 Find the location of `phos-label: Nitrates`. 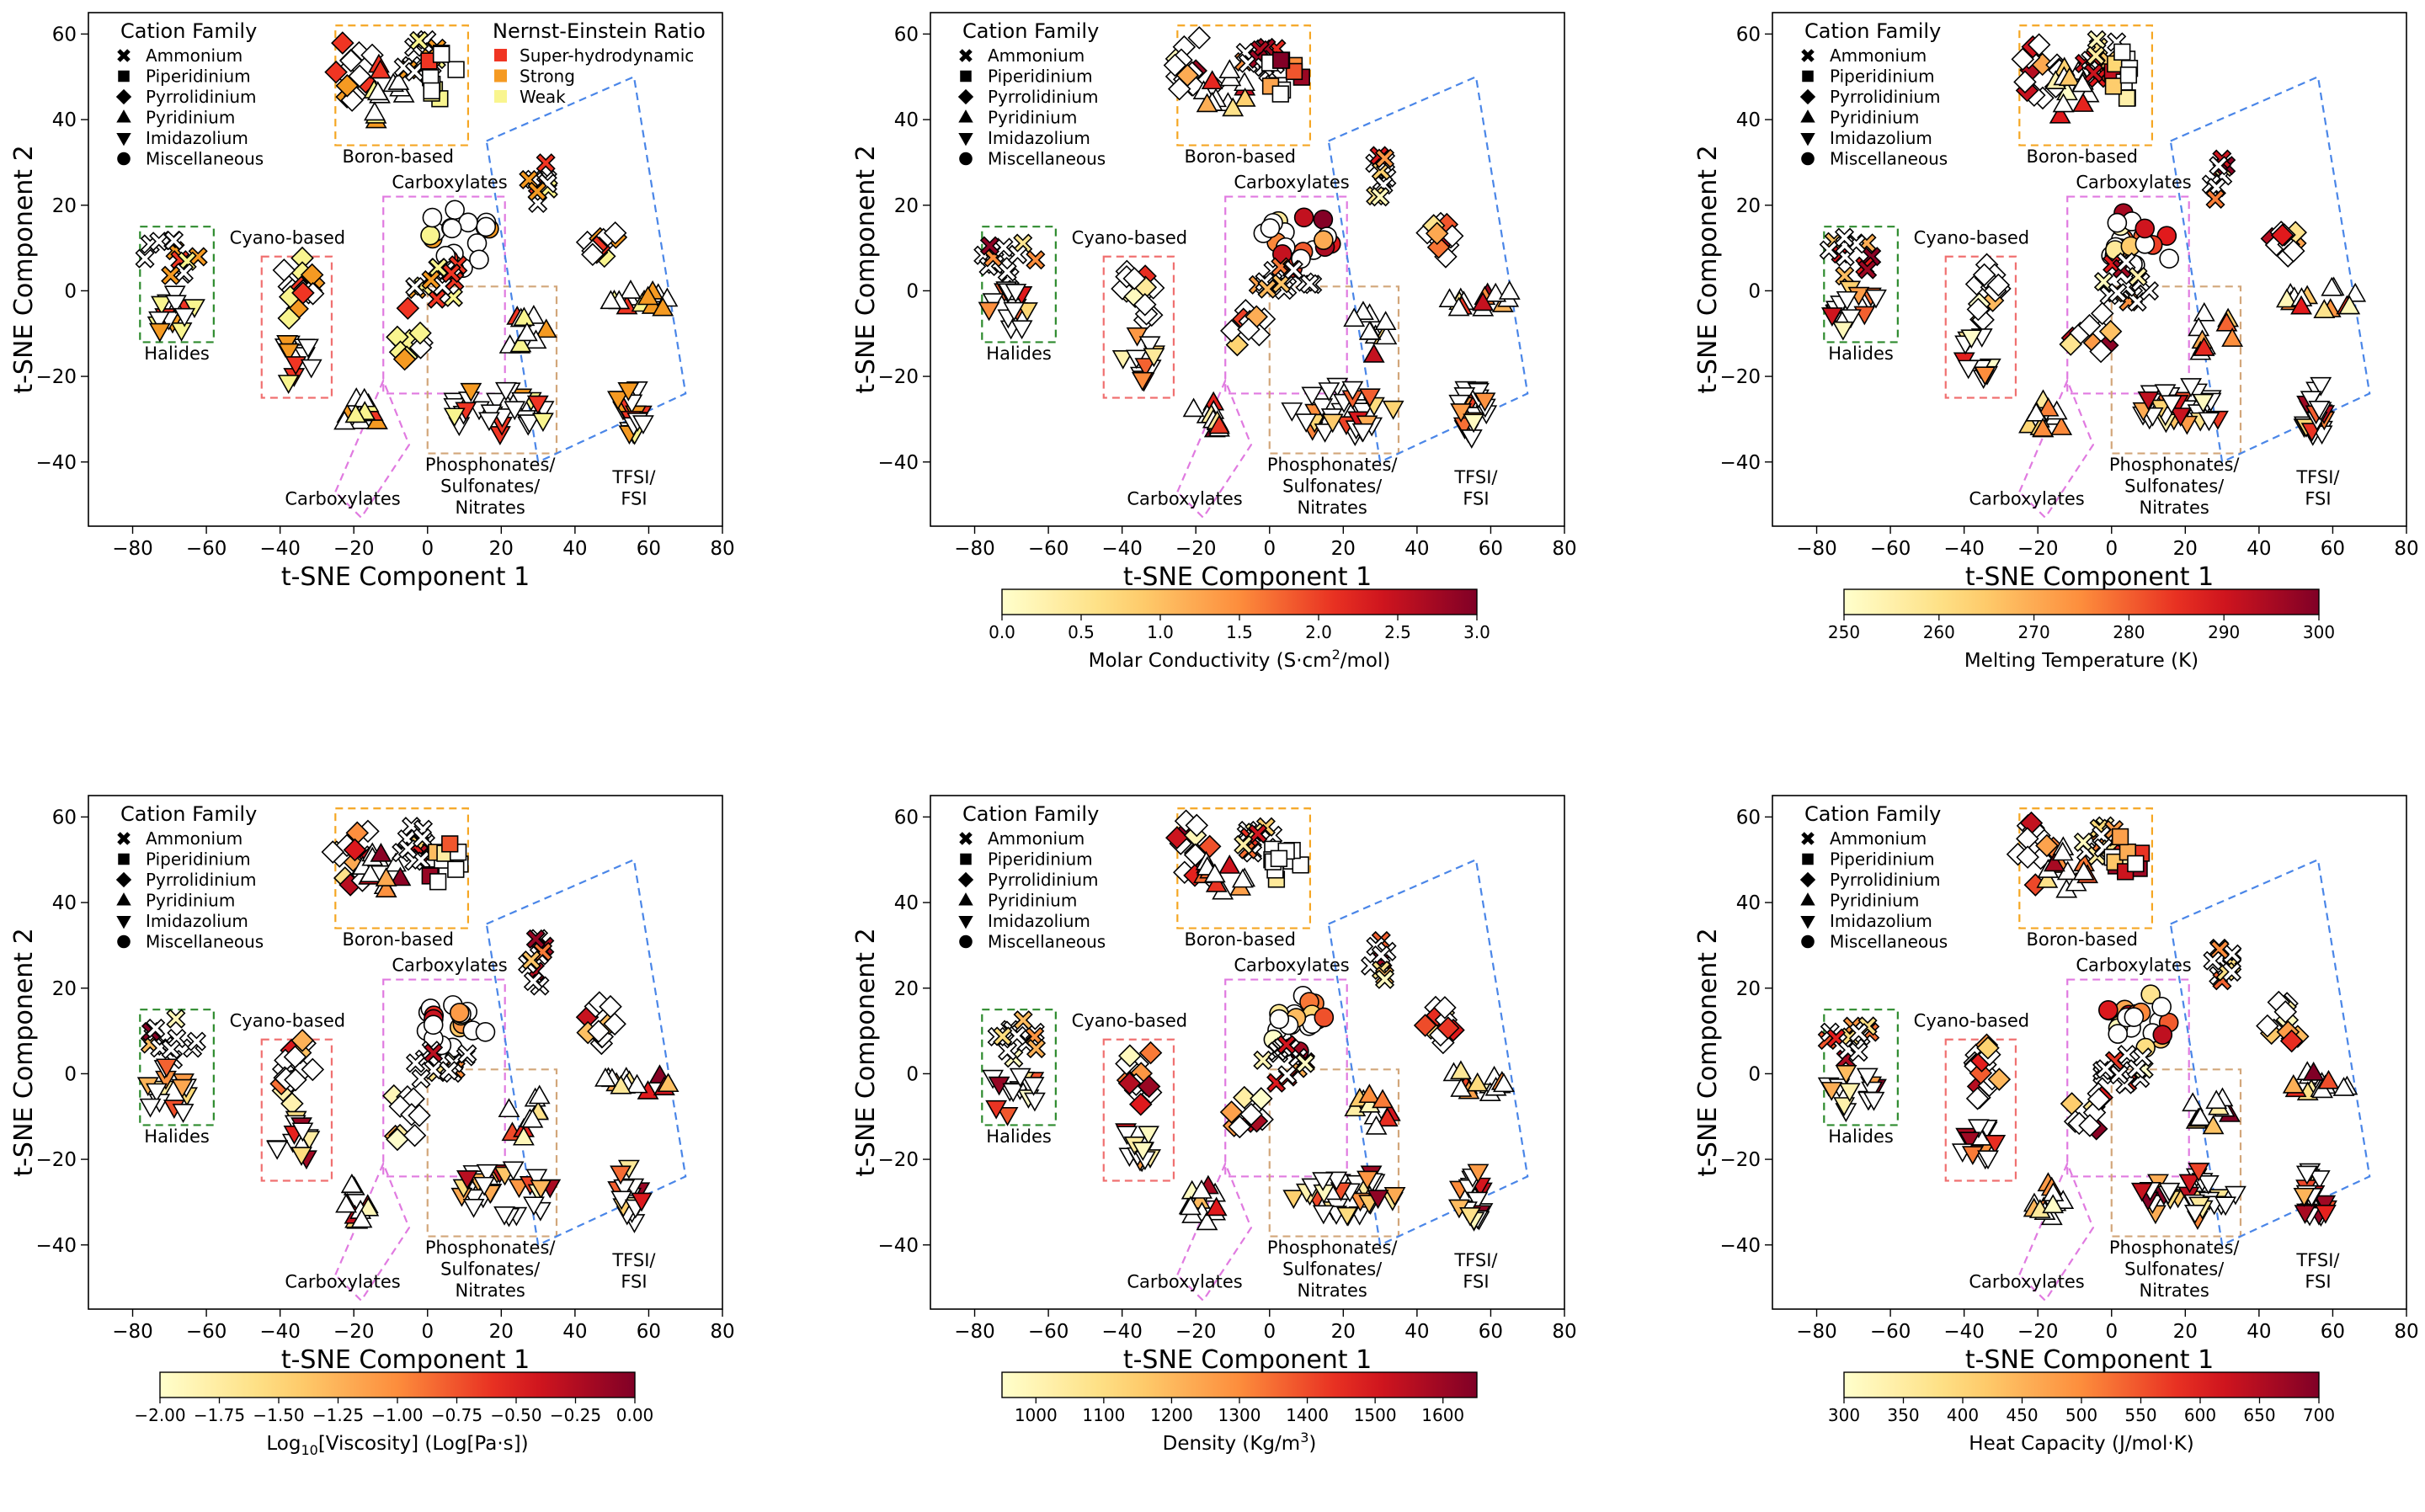

phos-label: Nitrates is located at coordinates (2174, 508).